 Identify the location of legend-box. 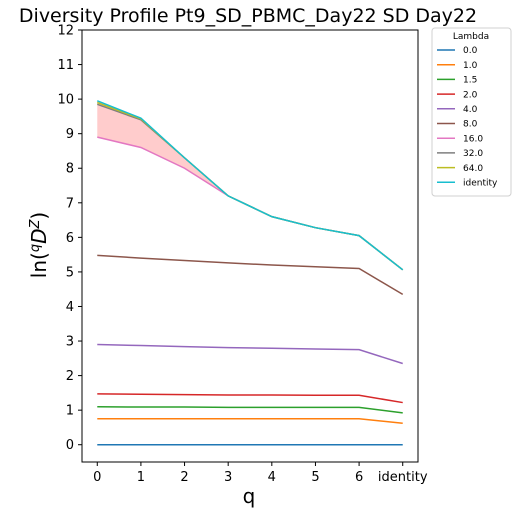
(471, 112).